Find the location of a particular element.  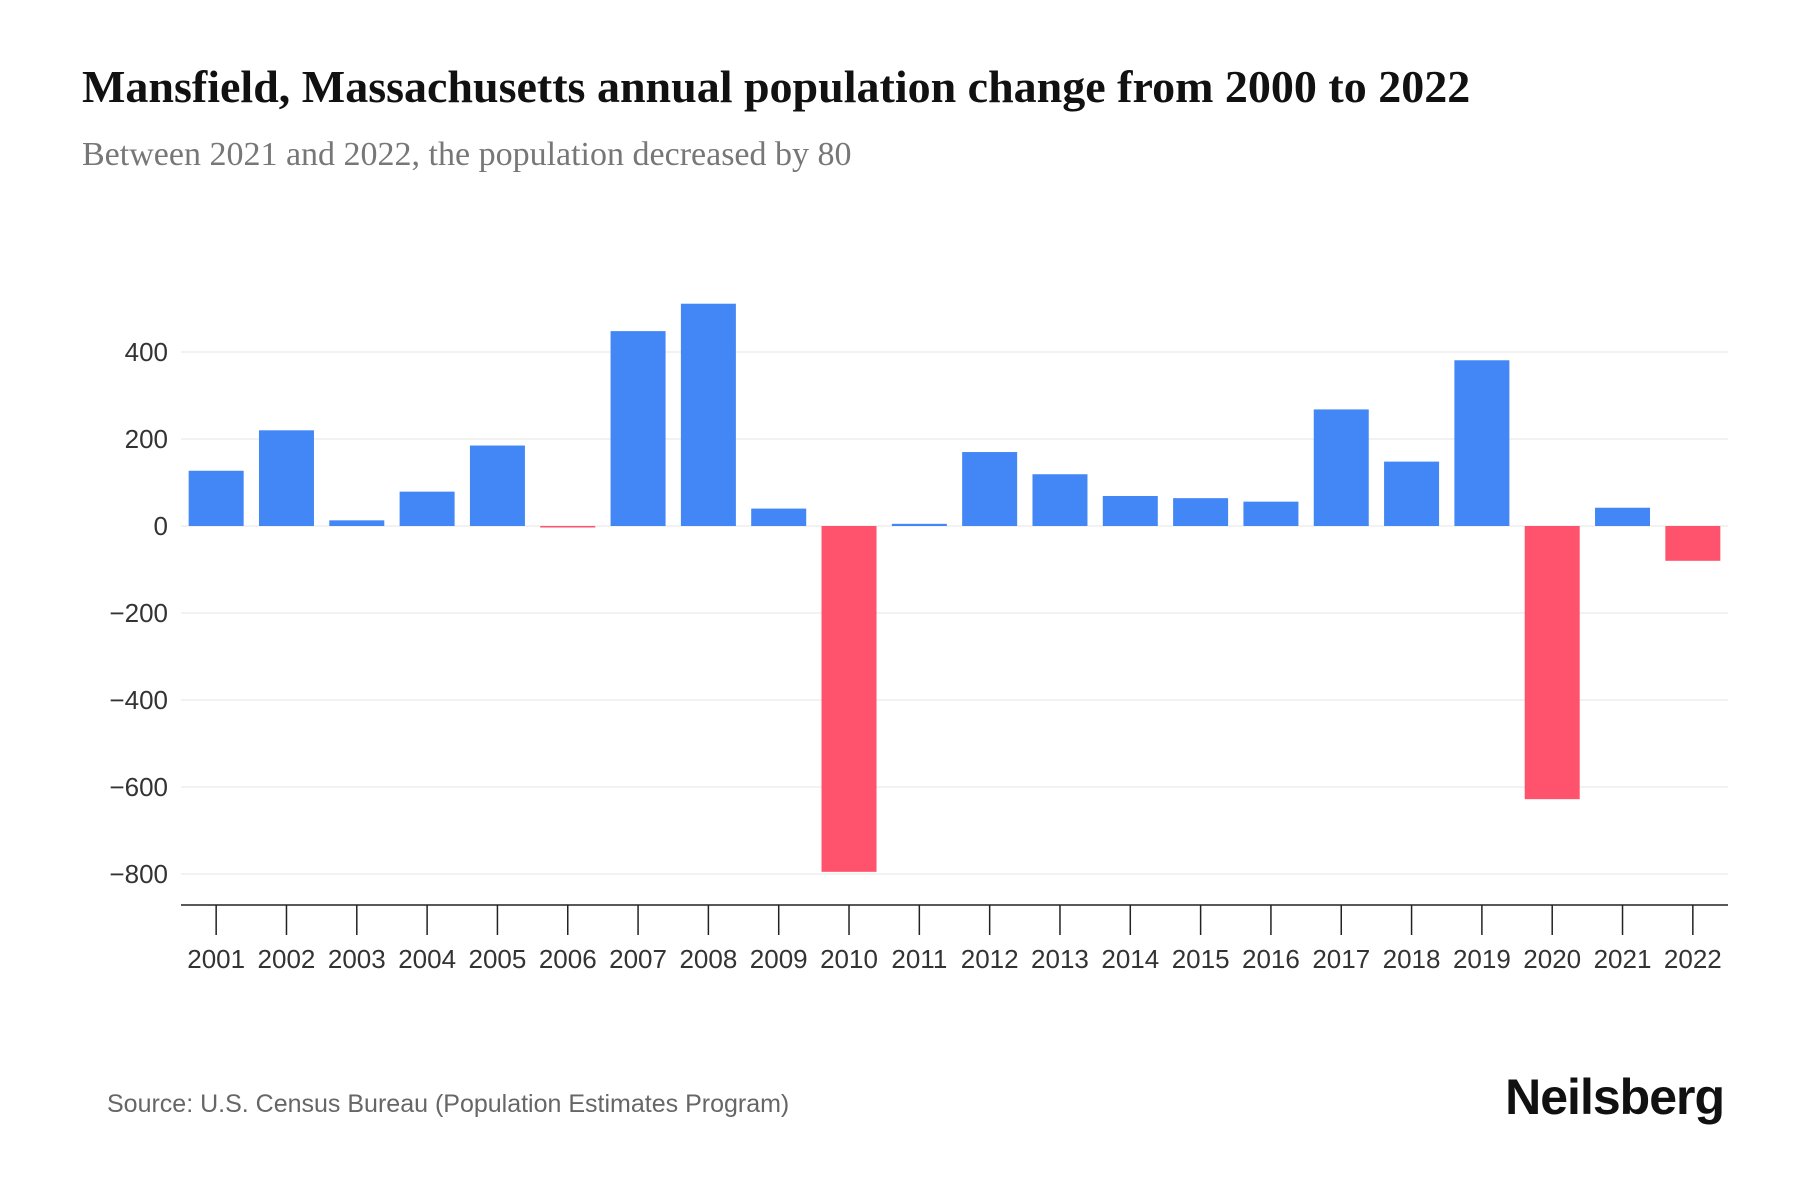

bar-2013 is located at coordinates (1060, 500).